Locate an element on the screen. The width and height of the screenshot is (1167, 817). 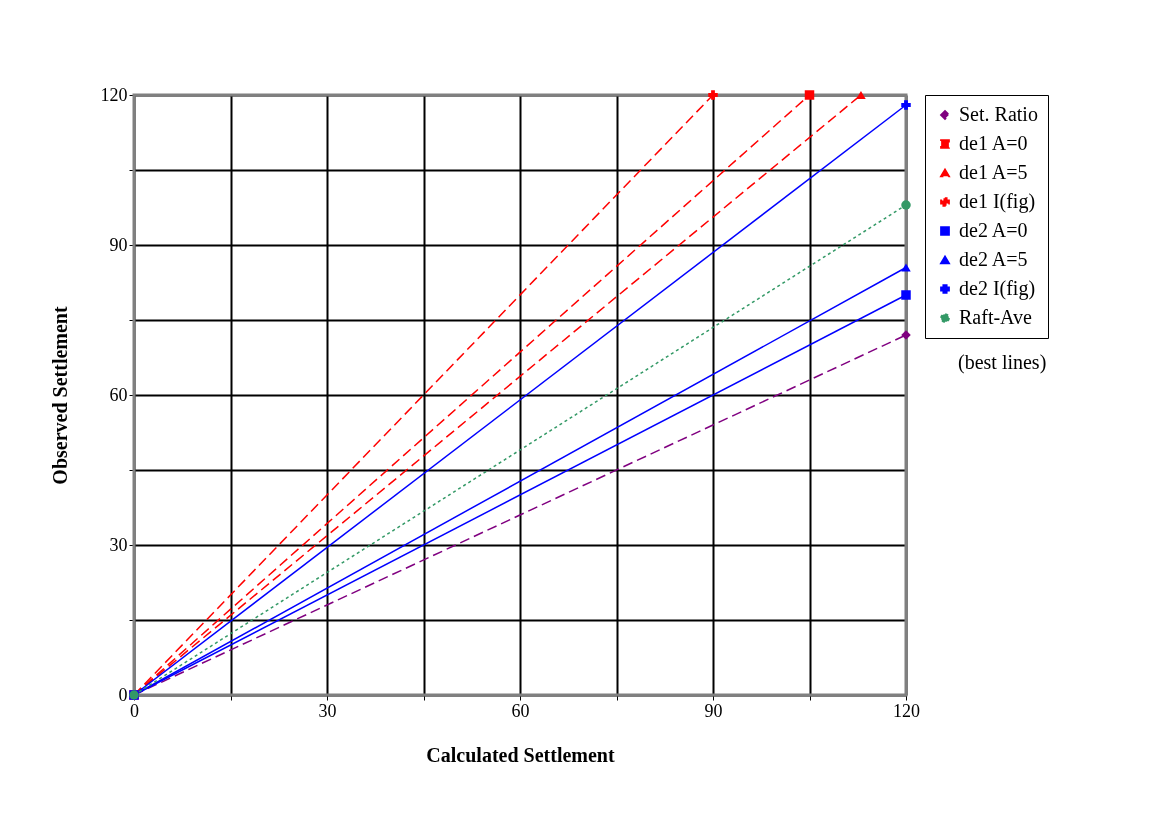
legend-label: de2 A=5 is located at coordinates (993, 259).